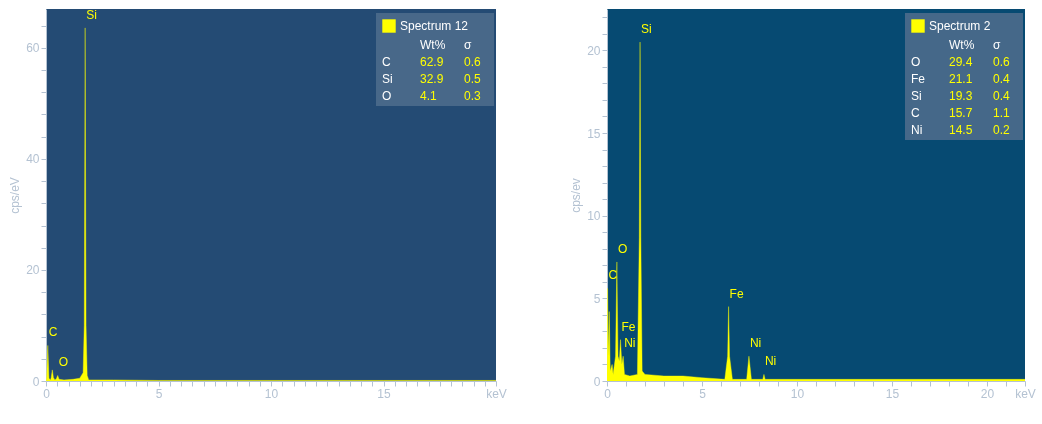  Describe the element at coordinates (1002, 113) in the screenshot. I see `annotation: 1.1` at that location.